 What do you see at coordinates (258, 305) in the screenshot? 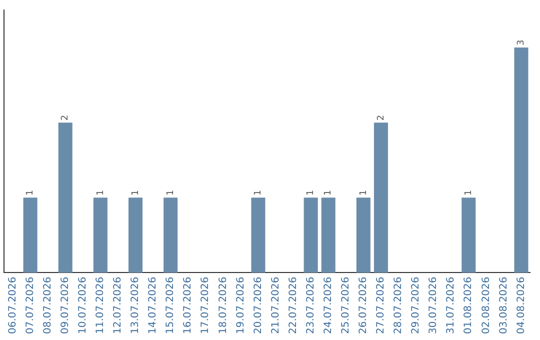
I see `x-tick-label: 20.07.2026` at bounding box center [258, 305].